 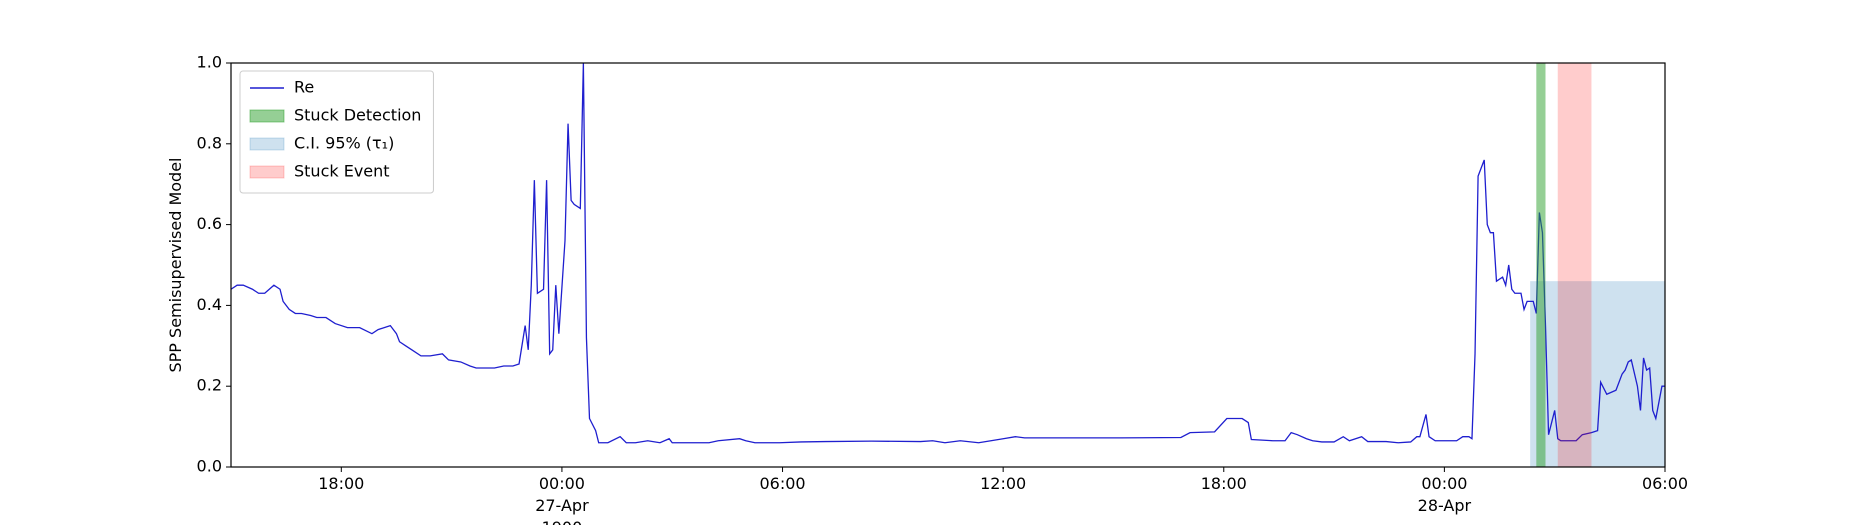 I want to click on y-tick-label: 0.0, so click(x=209, y=466).